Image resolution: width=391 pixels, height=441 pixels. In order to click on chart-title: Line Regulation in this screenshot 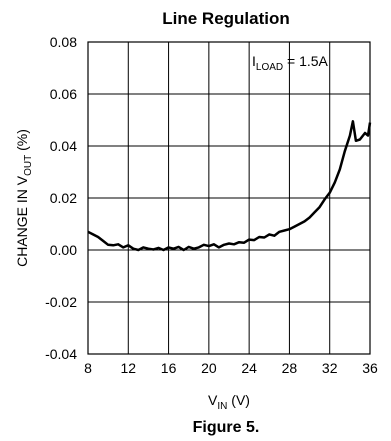, I will do `click(226, 18)`.